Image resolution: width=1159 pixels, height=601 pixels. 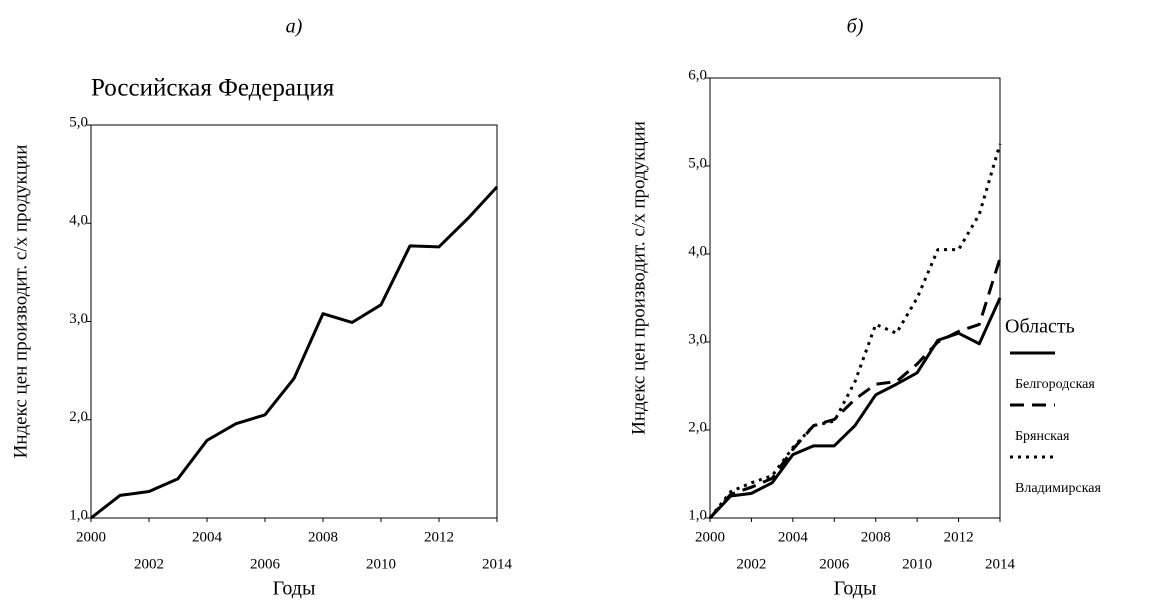 I want to click on legend-label: Брянская, so click(x=1042, y=436).